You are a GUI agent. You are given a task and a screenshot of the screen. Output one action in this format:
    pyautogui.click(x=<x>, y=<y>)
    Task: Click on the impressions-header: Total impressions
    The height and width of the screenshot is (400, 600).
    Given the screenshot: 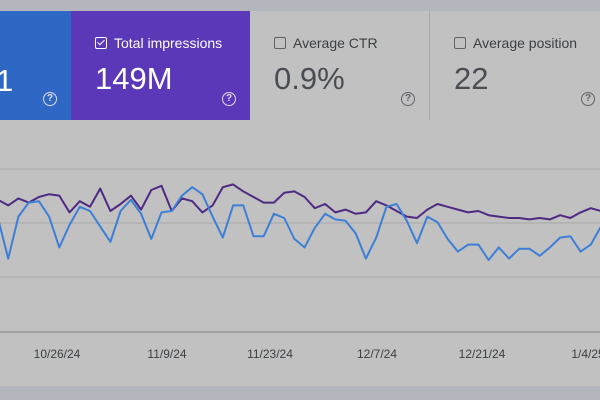 What is the action you would take?
    pyautogui.click(x=158, y=43)
    